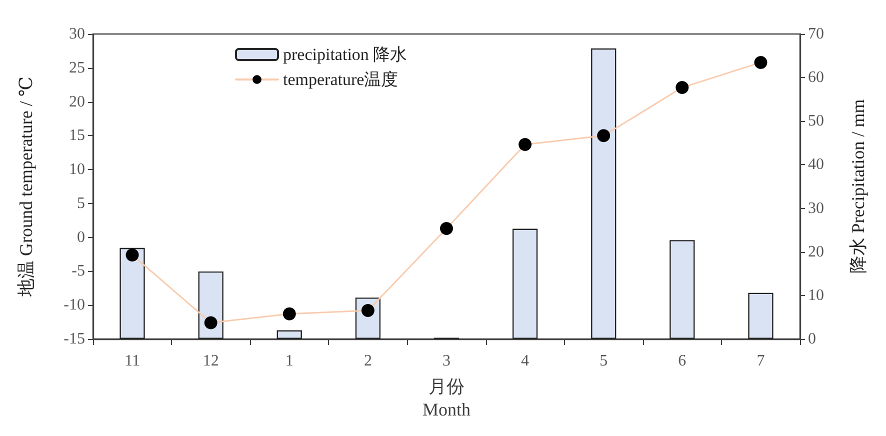 The height and width of the screenshot is (436, 886). What do you see at coordinates (78, 271) in the screenshot?
I see `y-tick-label: -5` at bounding box center [78, 271].